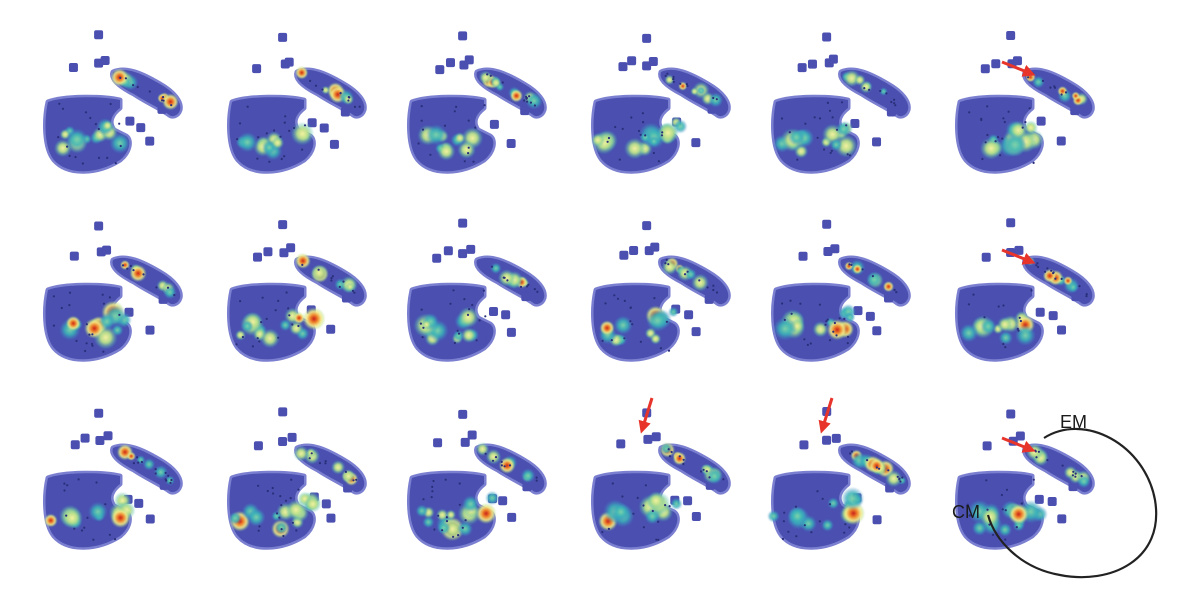 The width and height of the screenshot is (1200, 600). What do you see at coordinates (660, 103) in the screenshot?
I see `panel-r1-c4` at bounding box center [660, 103].